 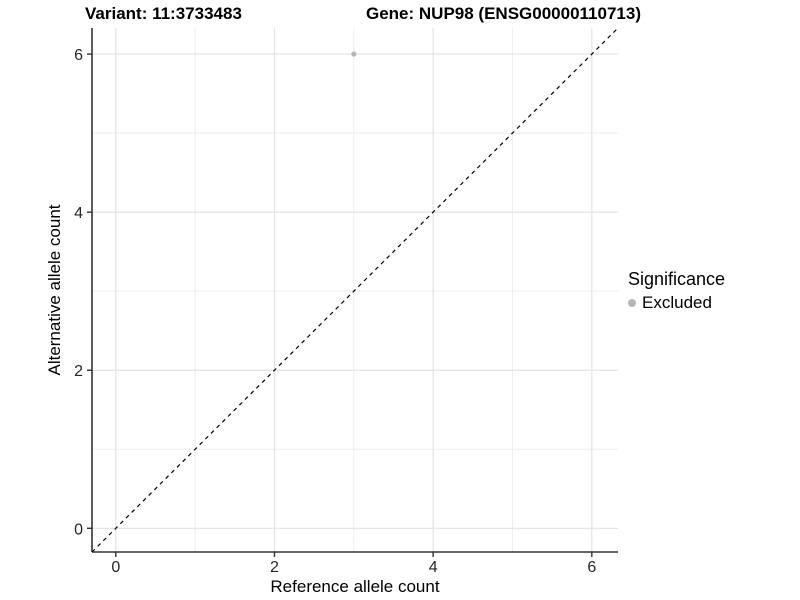 I want to click on y-tick-label: 4, so click(x=78, y=213).